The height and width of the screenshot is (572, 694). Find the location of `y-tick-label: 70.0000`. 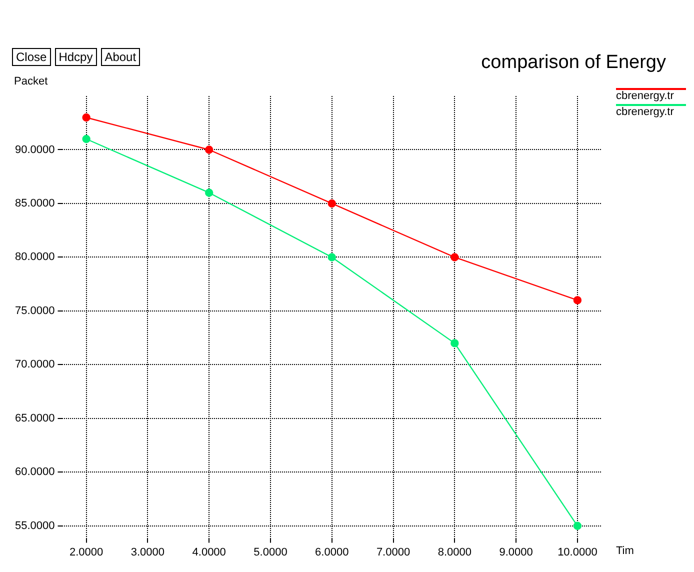

y-tick-label: 70.0000 is located at coordinates (34, 364).